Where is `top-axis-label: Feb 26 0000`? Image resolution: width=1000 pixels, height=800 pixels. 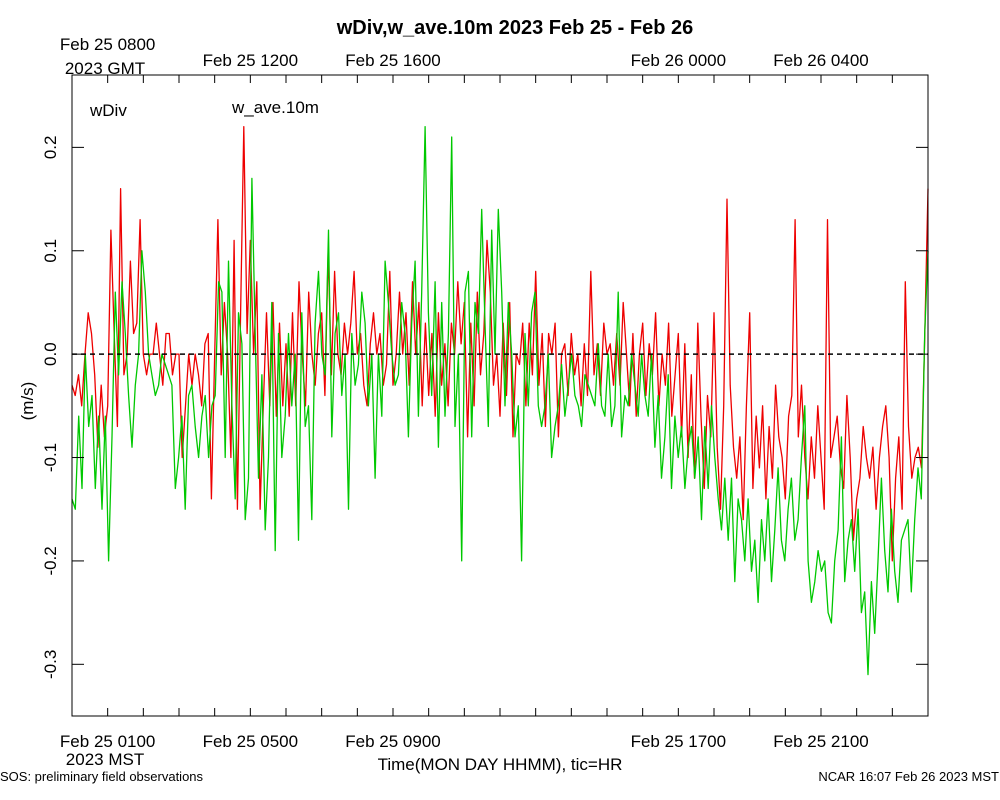
top-axis-label: Feb 26 0000 is located at coordinates (678, 60).